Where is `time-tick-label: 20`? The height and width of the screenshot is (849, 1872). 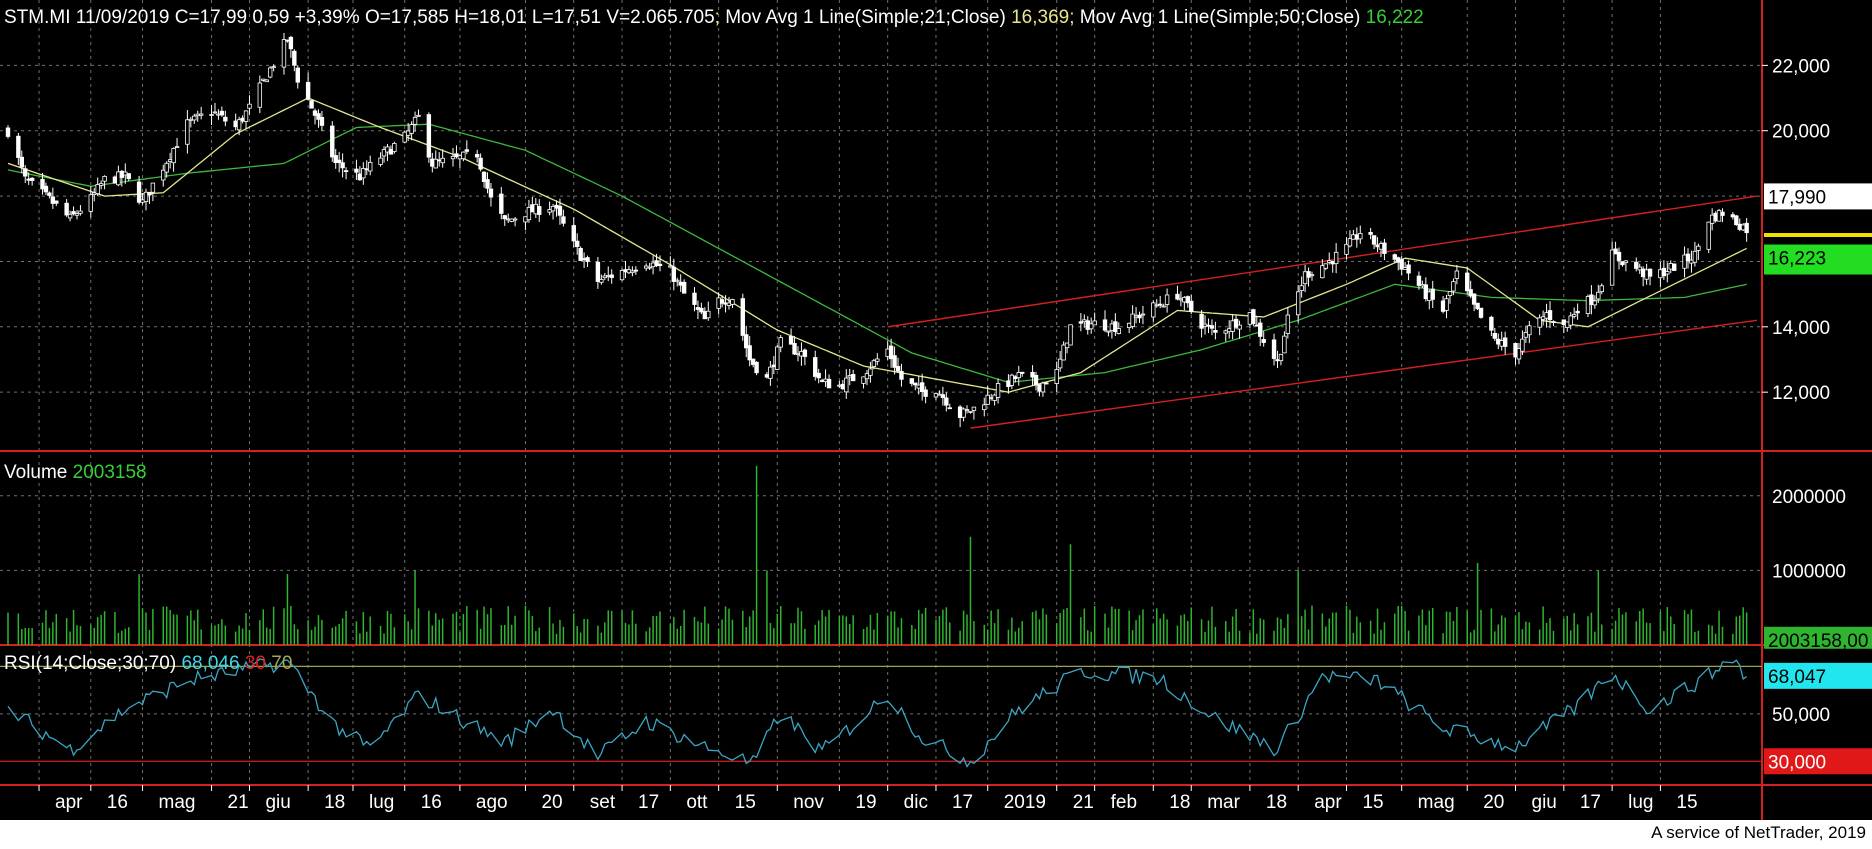 time-tick-label: 20 is located at coordinates (551, 802).